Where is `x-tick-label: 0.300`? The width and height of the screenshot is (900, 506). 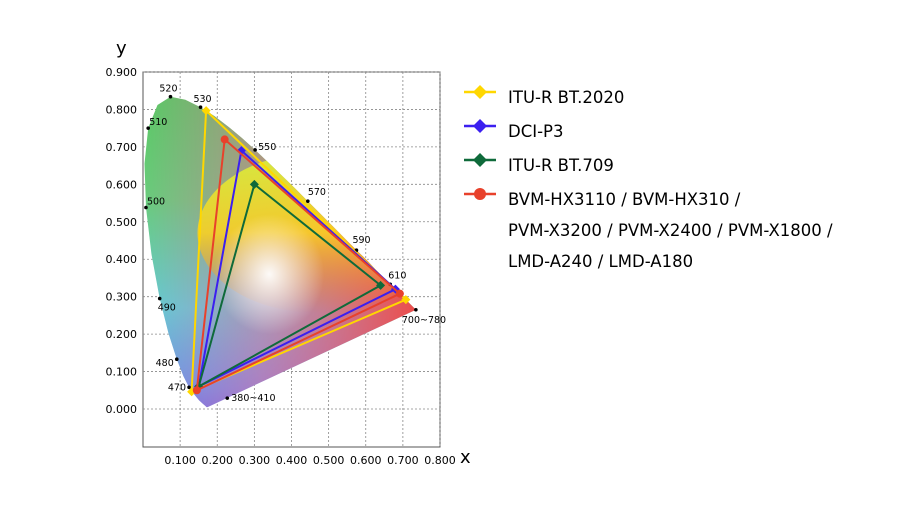
x-tick-label: 0.300 is located at coordinates (255, 460).